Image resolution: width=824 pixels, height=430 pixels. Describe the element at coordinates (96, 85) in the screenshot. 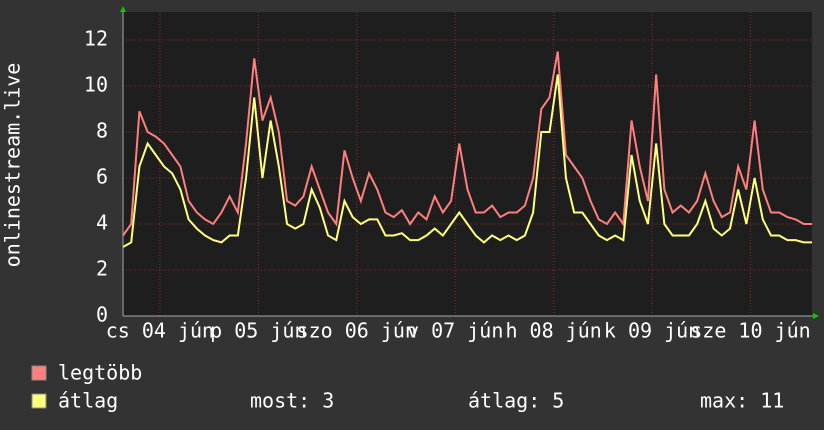

I see `y-tick-label: 10` at that location.